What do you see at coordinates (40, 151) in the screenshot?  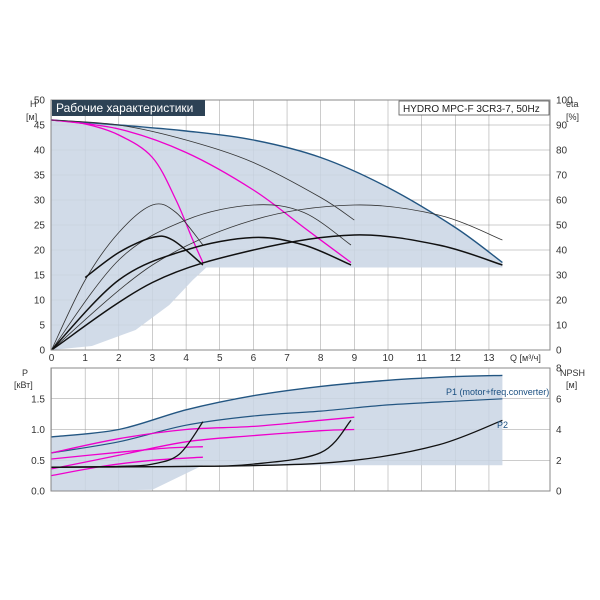 I see `h-tick-label: 40` at bounding box center [40, 151].